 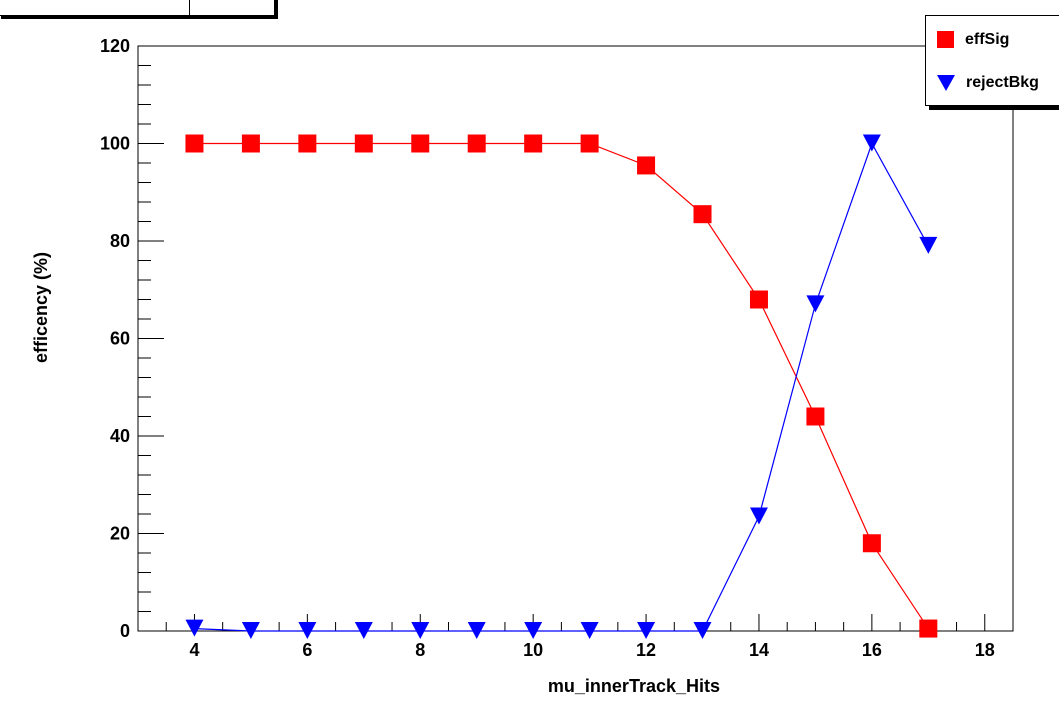 I want to click on y-tick-label: 20, so click(x=120, y=534).